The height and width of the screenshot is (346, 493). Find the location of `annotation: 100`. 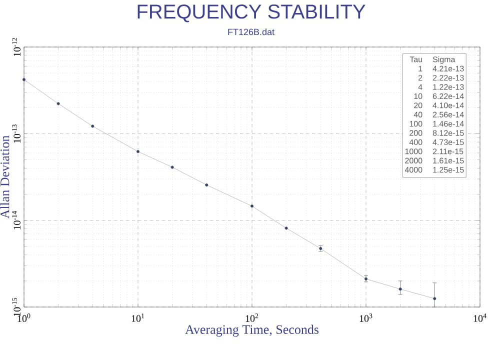

annotation: 100 is located at coordinates (416, 123).